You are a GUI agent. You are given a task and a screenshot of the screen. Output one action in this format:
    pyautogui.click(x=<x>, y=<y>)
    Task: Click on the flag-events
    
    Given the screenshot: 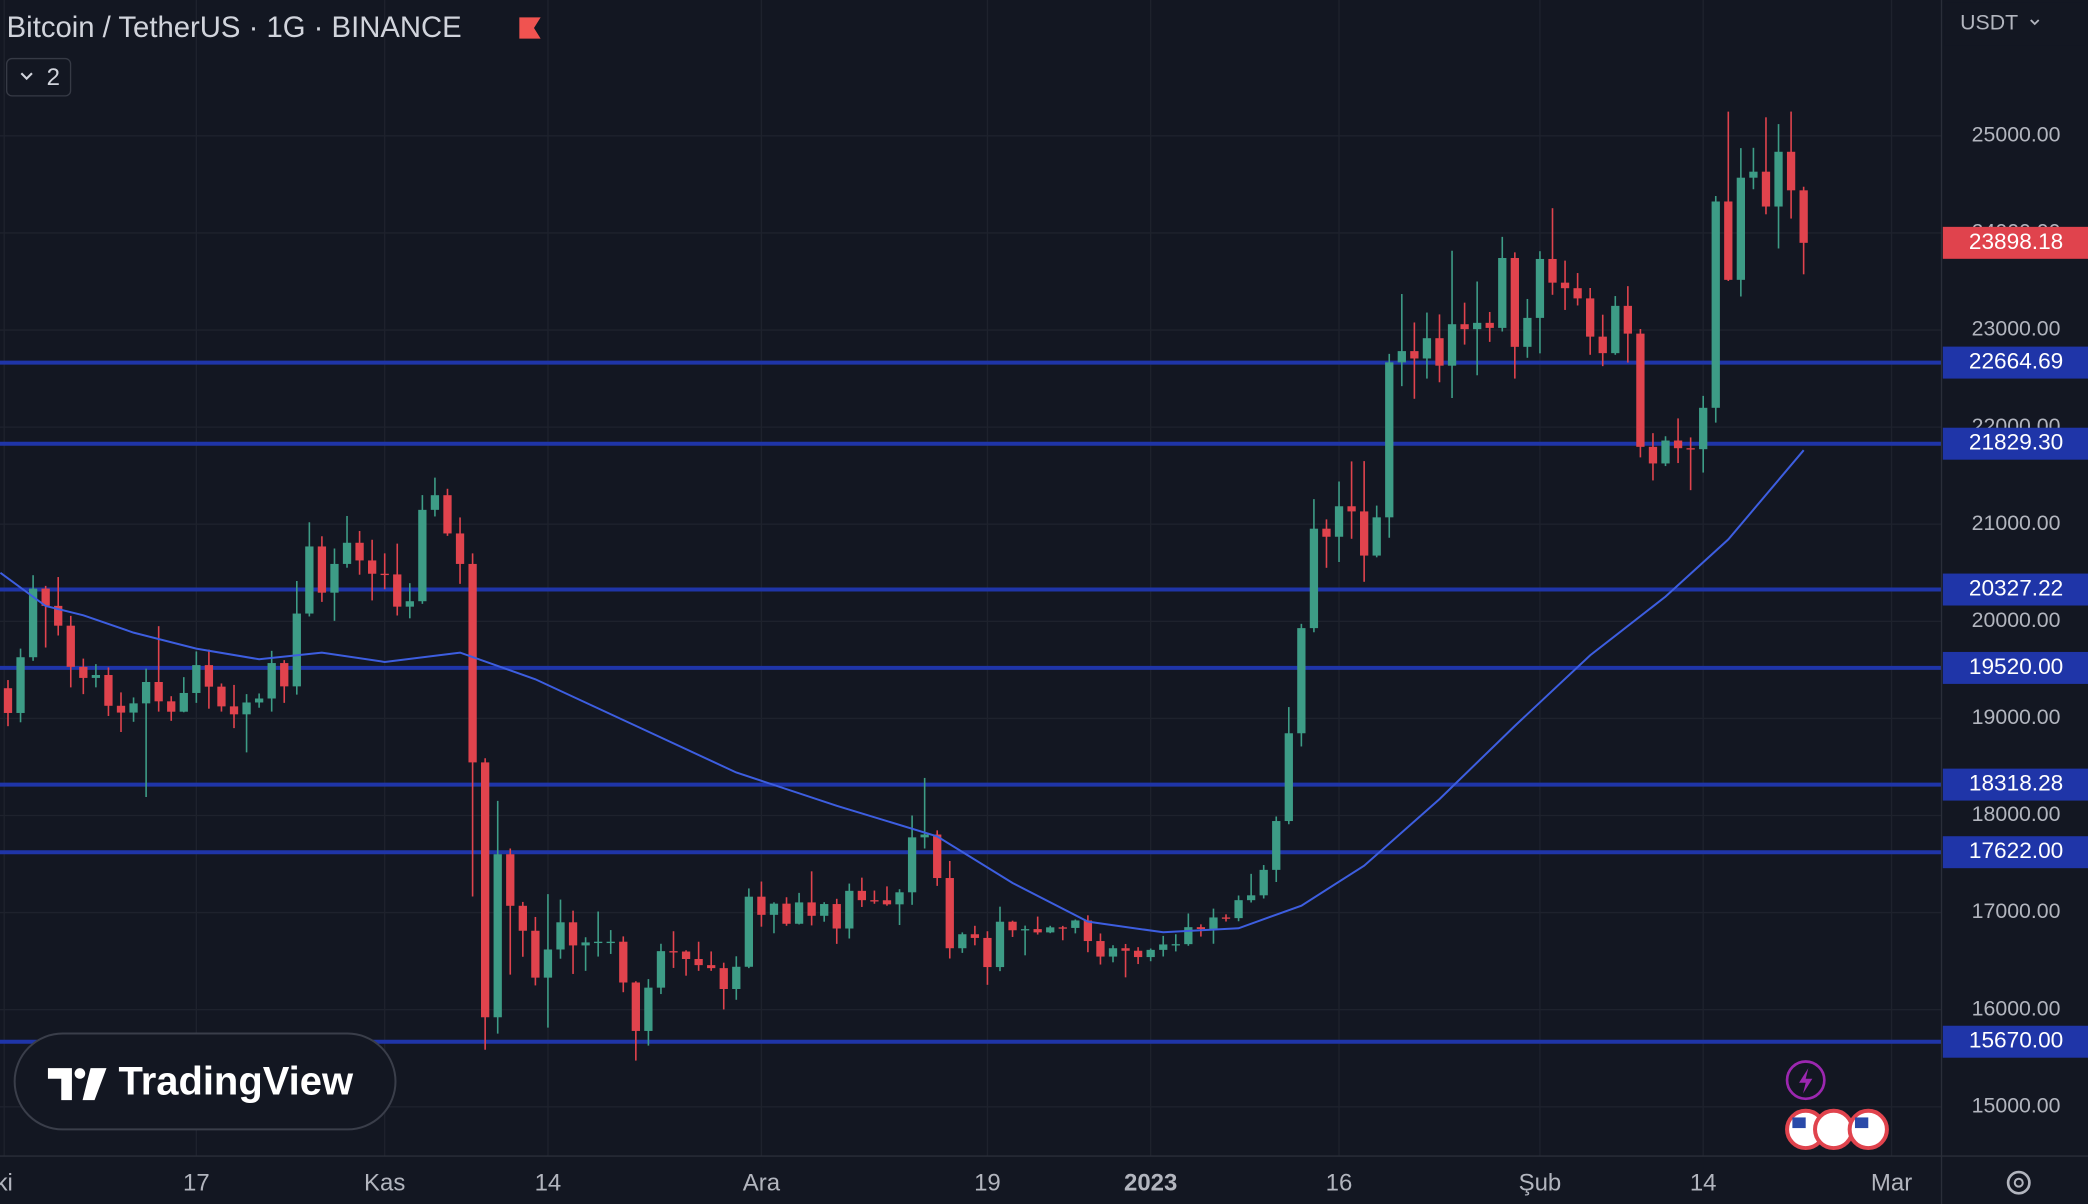 What is the action you would take?
    pyautogui.click(x=1837, y=1129)
    